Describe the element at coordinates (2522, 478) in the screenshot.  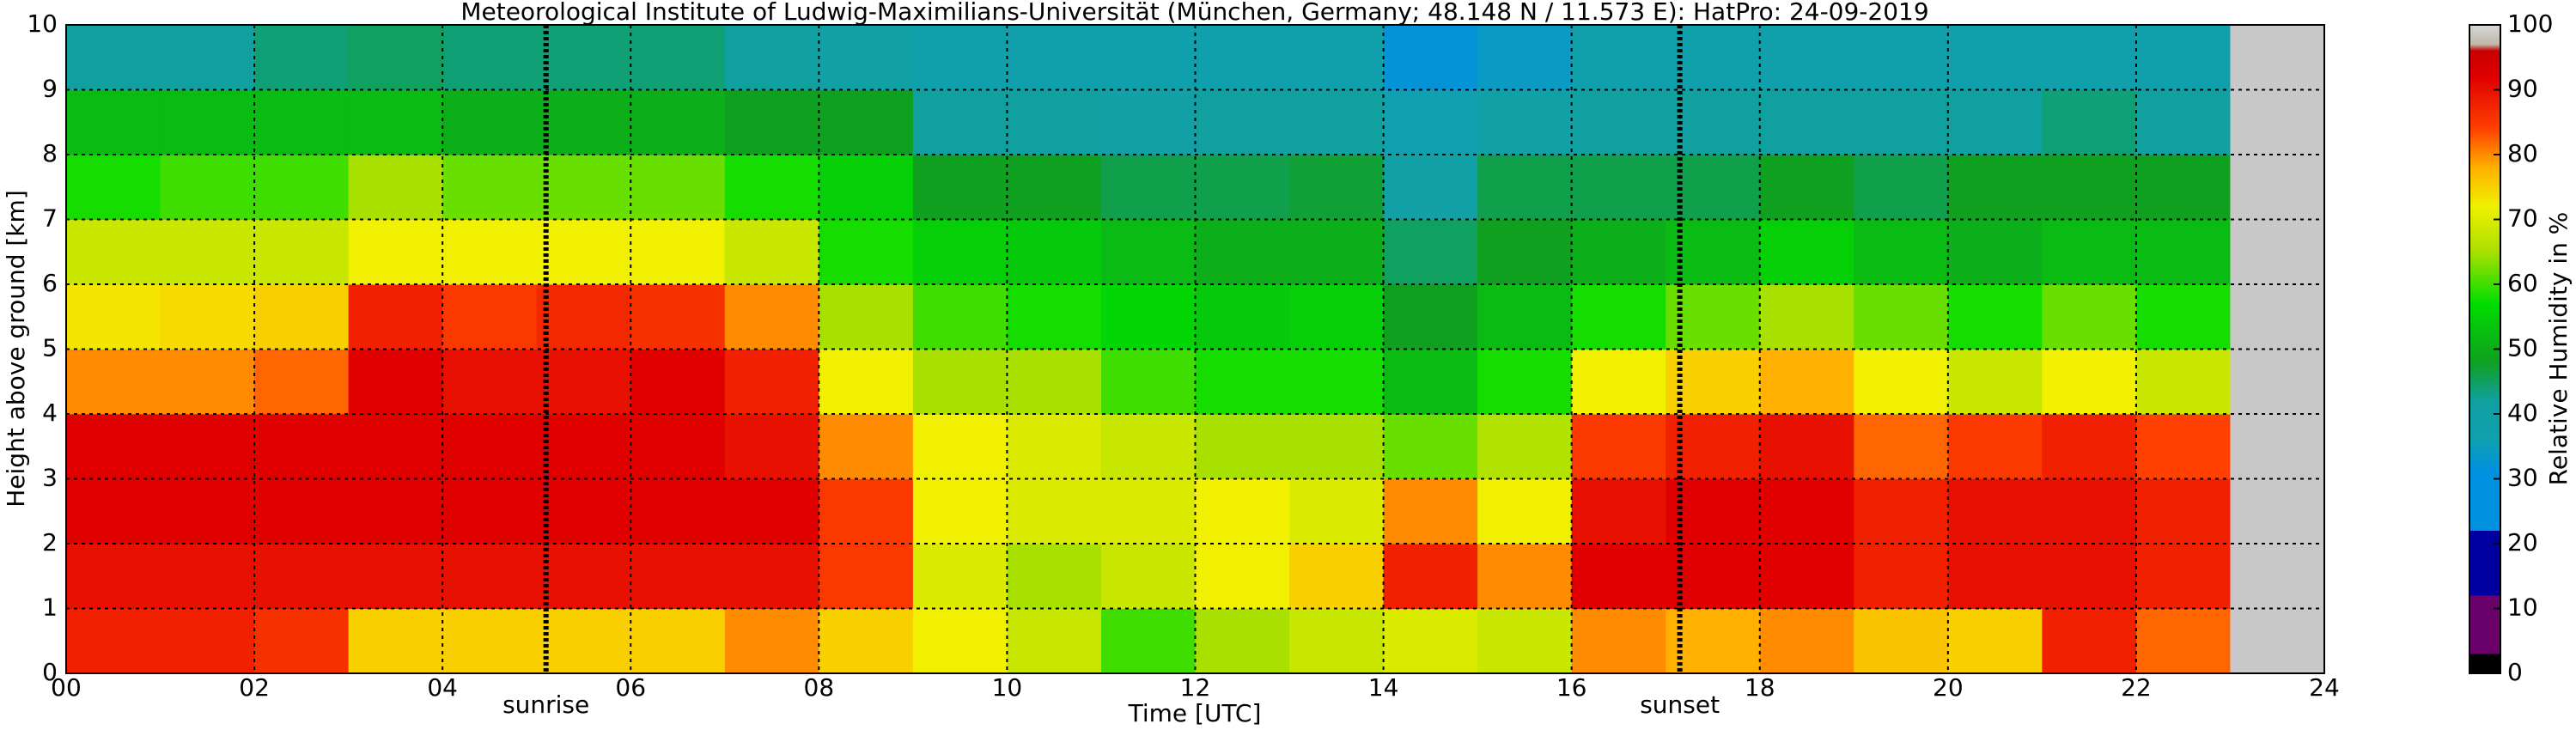
I see `colorbar-tick-label: 30` at that location.